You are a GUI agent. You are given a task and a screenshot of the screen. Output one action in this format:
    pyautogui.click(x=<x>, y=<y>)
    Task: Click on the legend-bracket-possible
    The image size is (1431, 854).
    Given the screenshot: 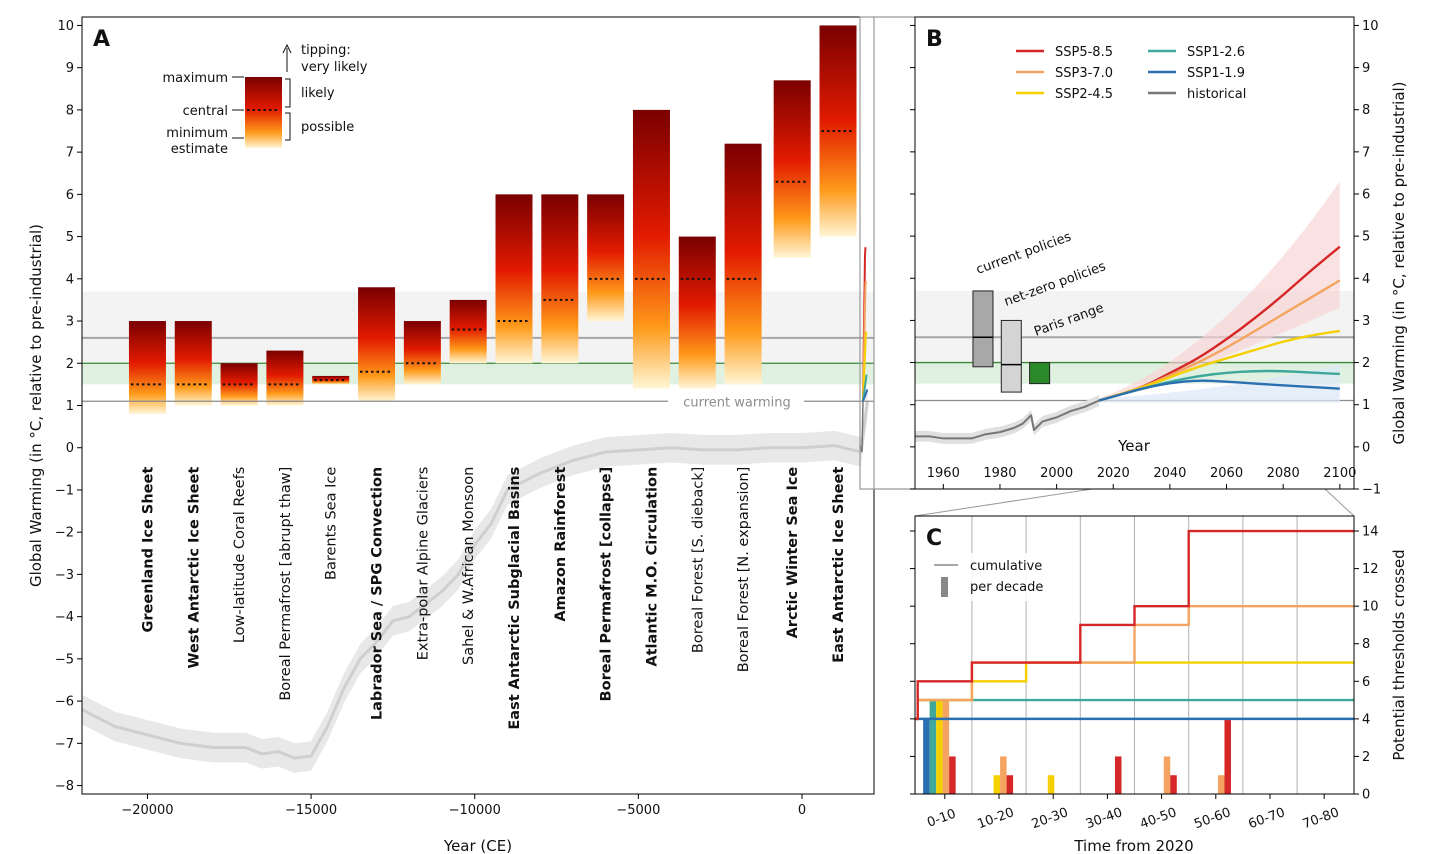 What is the action you would take?
    pyautogui.click(x=288, y=126)
    